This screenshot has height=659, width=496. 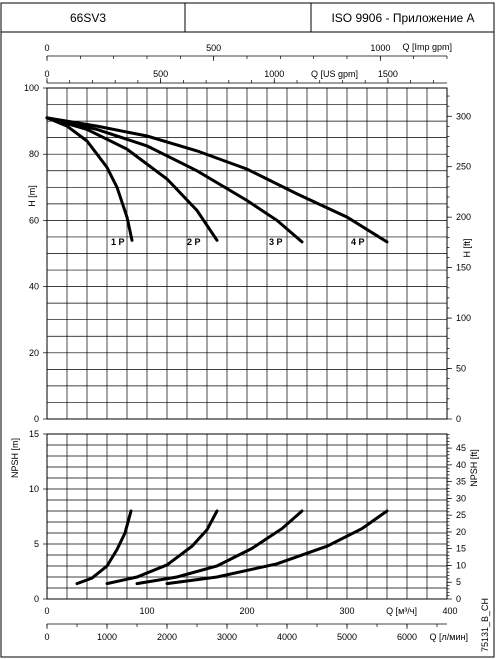 I want to click on head-axis-label: H [m], so click(x=32, y=196).